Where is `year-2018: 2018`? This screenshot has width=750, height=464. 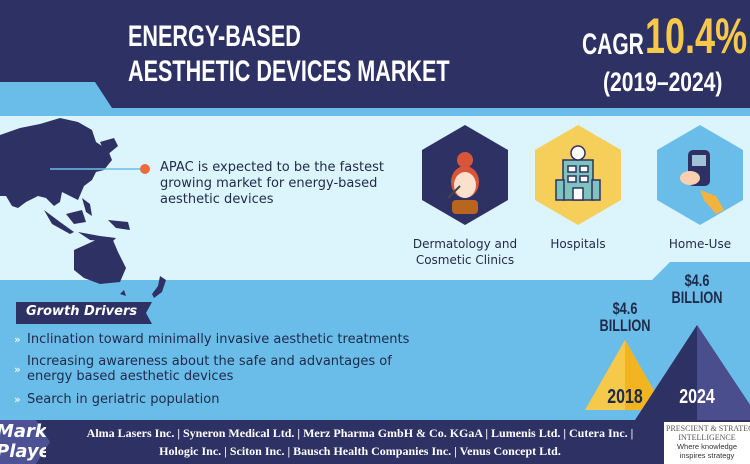 year-2018: 2018 is located at coordinates (625, 397).